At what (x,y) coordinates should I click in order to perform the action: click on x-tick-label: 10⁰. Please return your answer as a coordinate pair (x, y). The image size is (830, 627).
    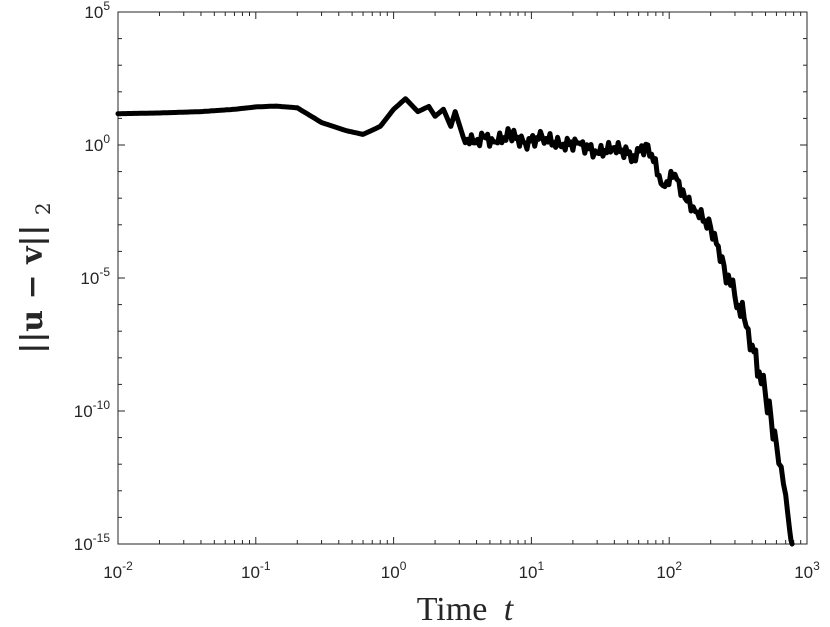
    Looking at the image, I should click on (394, 570).